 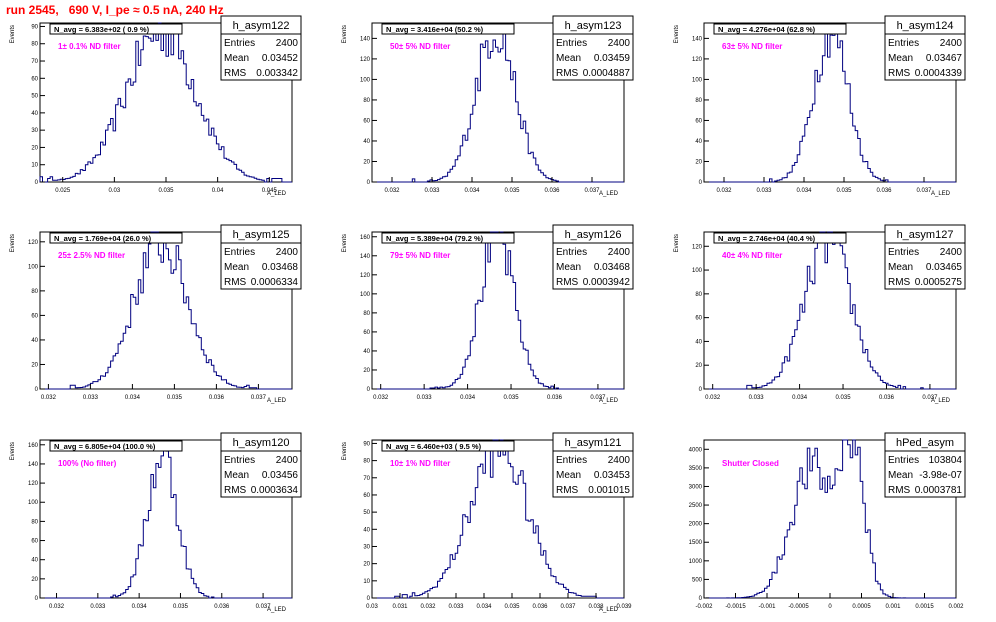 What do you see at coordinates (34, 79) in the screenshot?
I see `y-tick-label: 60` at bounding box center [34, 79].